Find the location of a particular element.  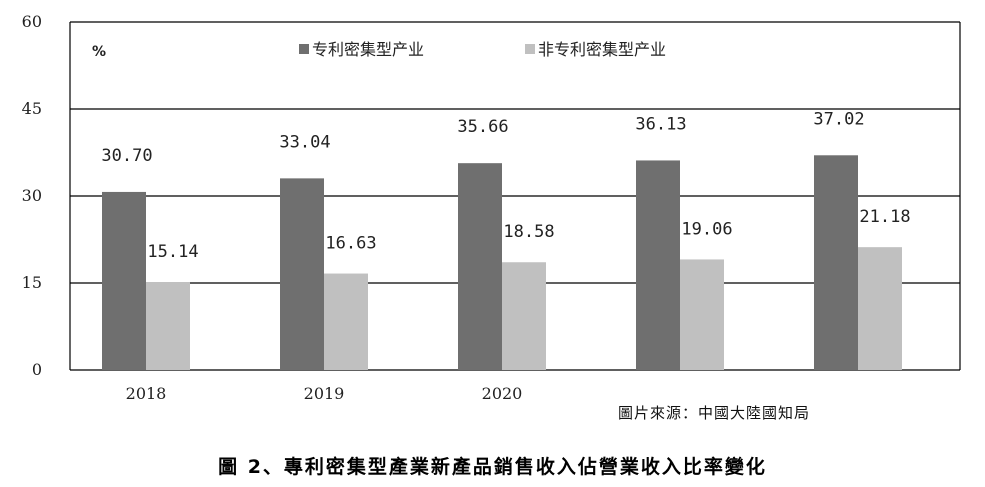

figure-caption: 圖 2、專利密集型產業新產品銷售收入佔營業收入比率變化 is located at coordinates (492, 467).